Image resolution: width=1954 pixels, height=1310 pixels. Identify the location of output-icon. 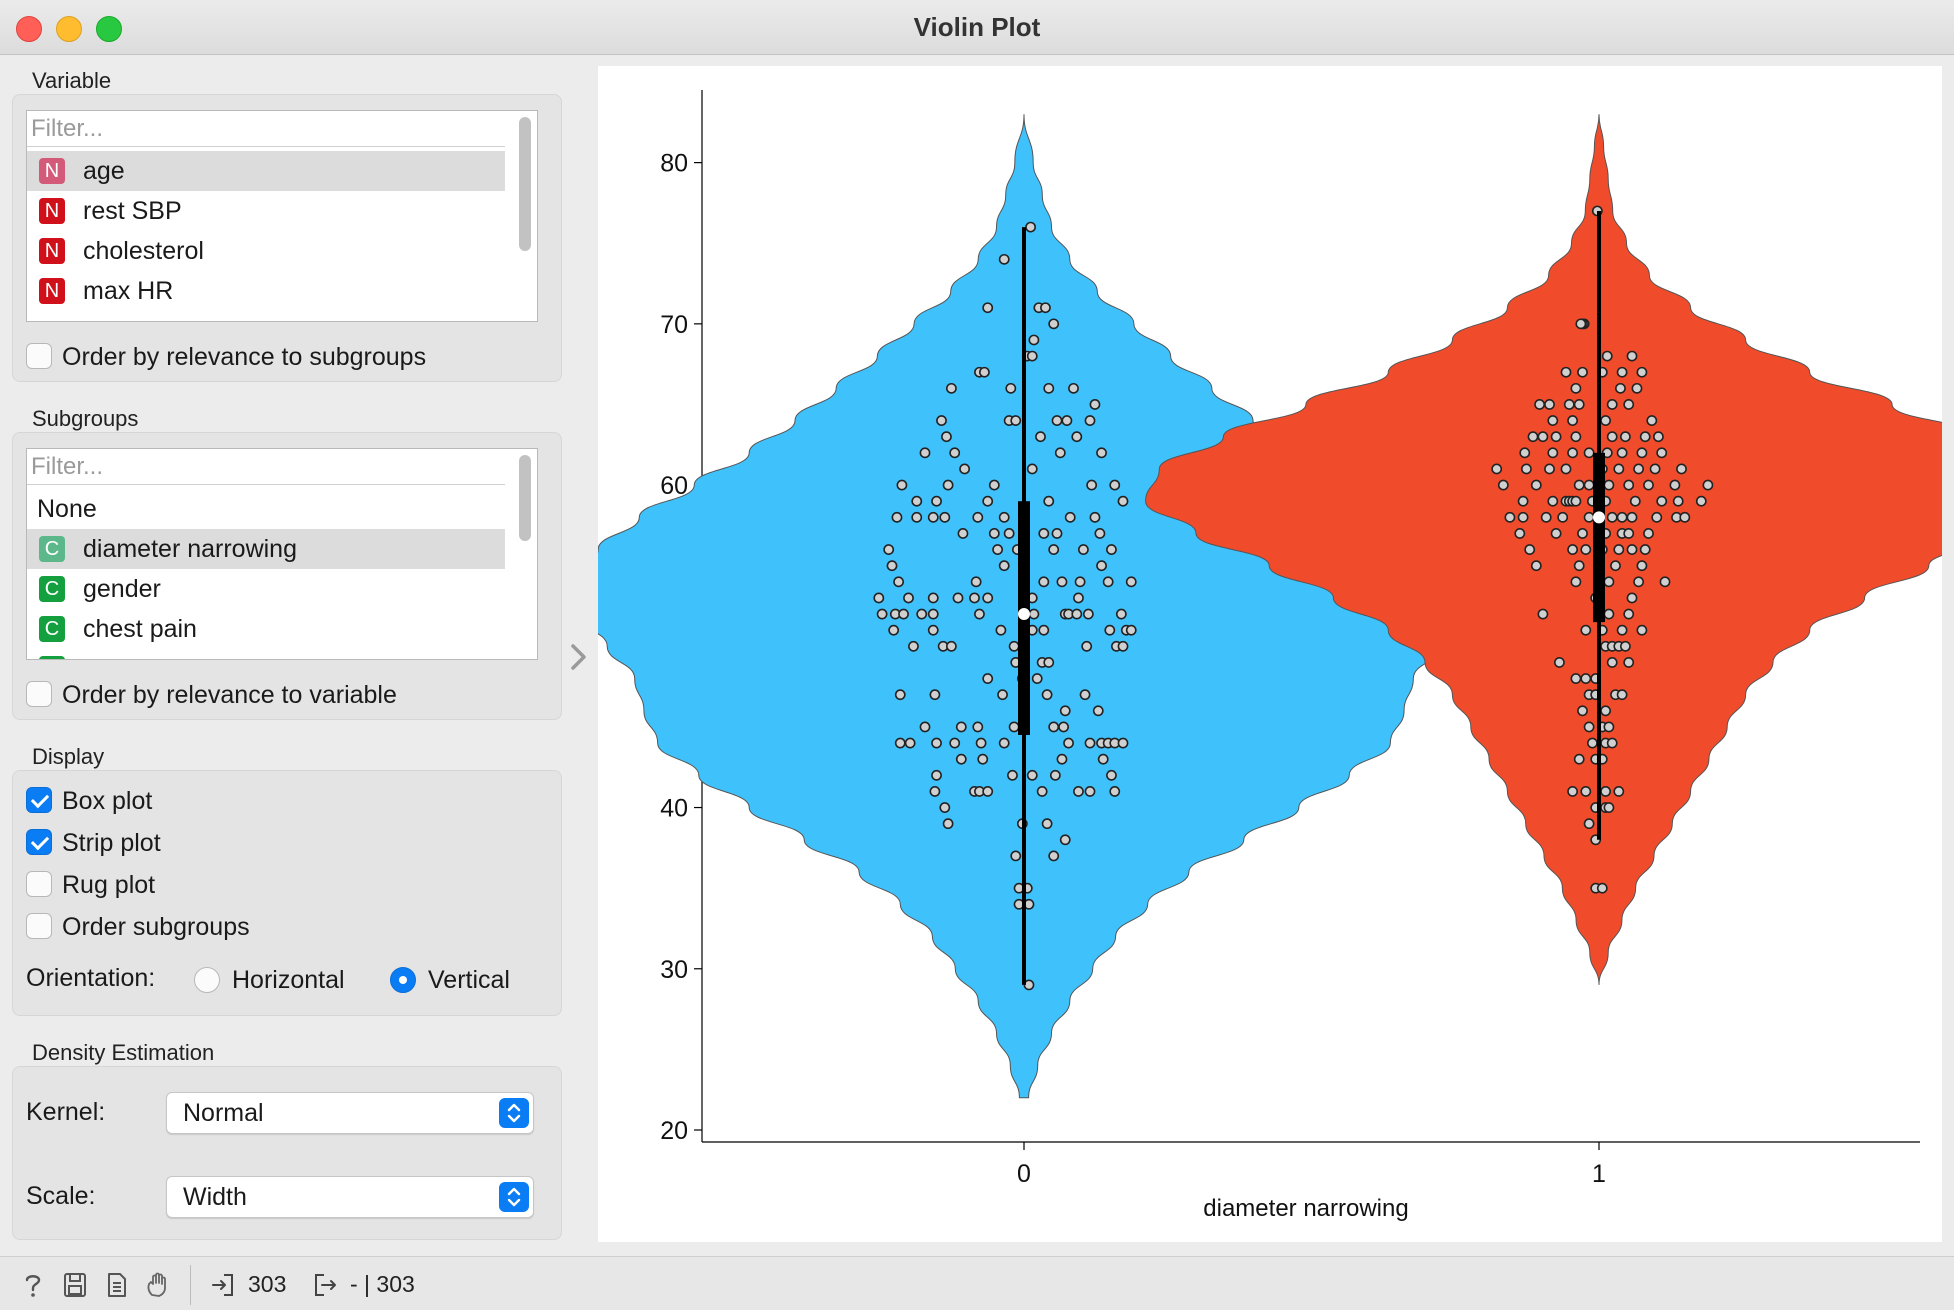
(325, 1285).